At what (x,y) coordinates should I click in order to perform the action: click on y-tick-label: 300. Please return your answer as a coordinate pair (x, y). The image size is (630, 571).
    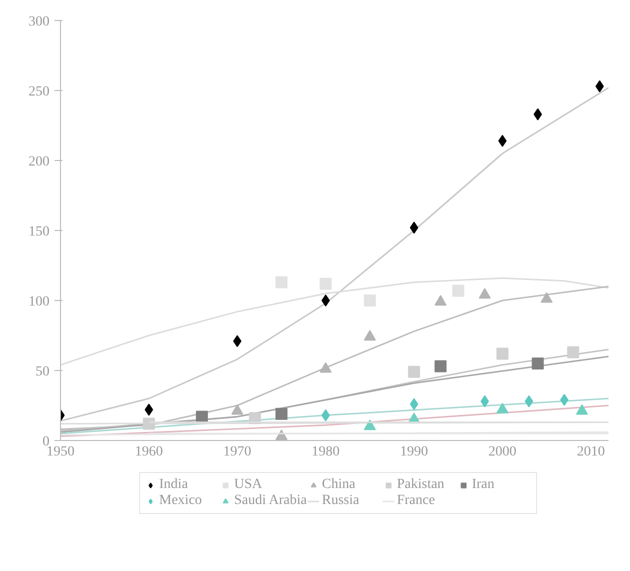
    Looking at the image, I should click on (39, 22).